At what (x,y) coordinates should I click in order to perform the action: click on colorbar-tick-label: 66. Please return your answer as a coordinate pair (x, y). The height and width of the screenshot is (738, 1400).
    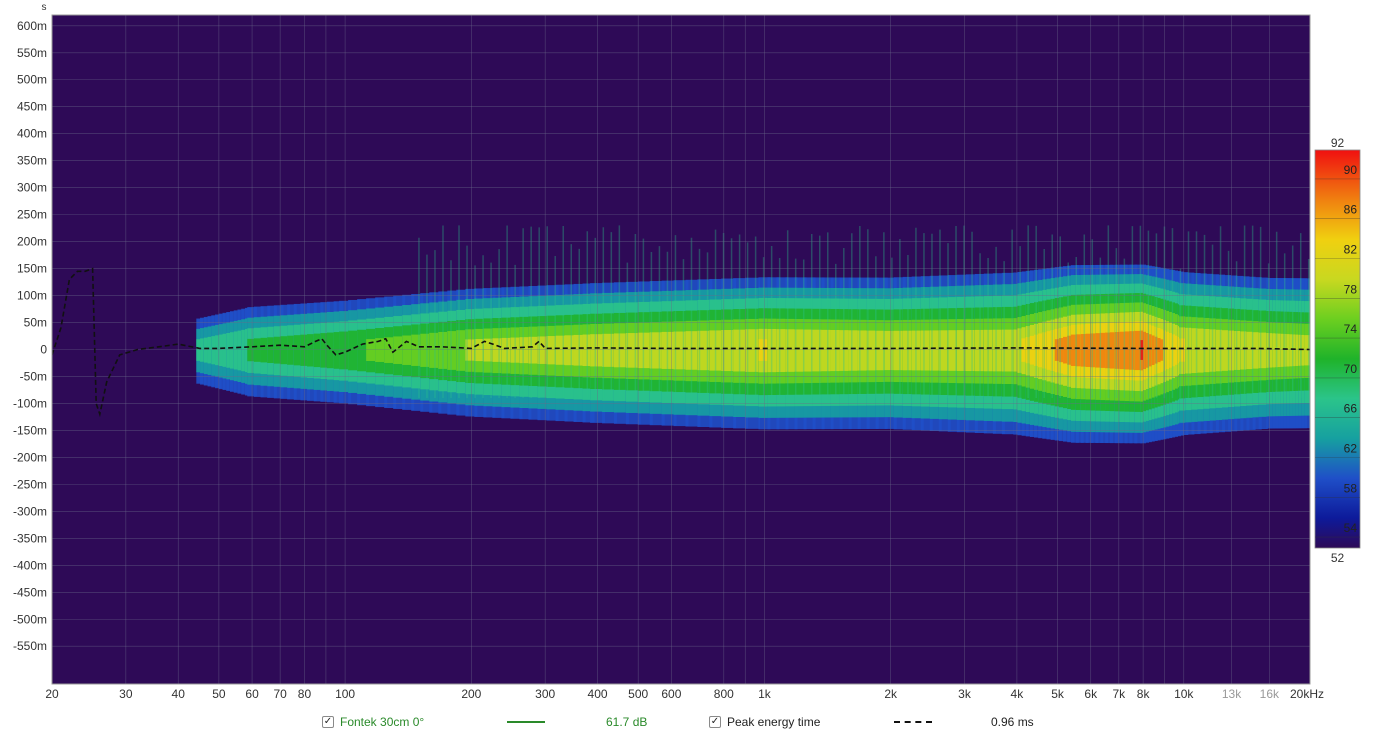
    Looking at the image, I should click on (1351, 409).